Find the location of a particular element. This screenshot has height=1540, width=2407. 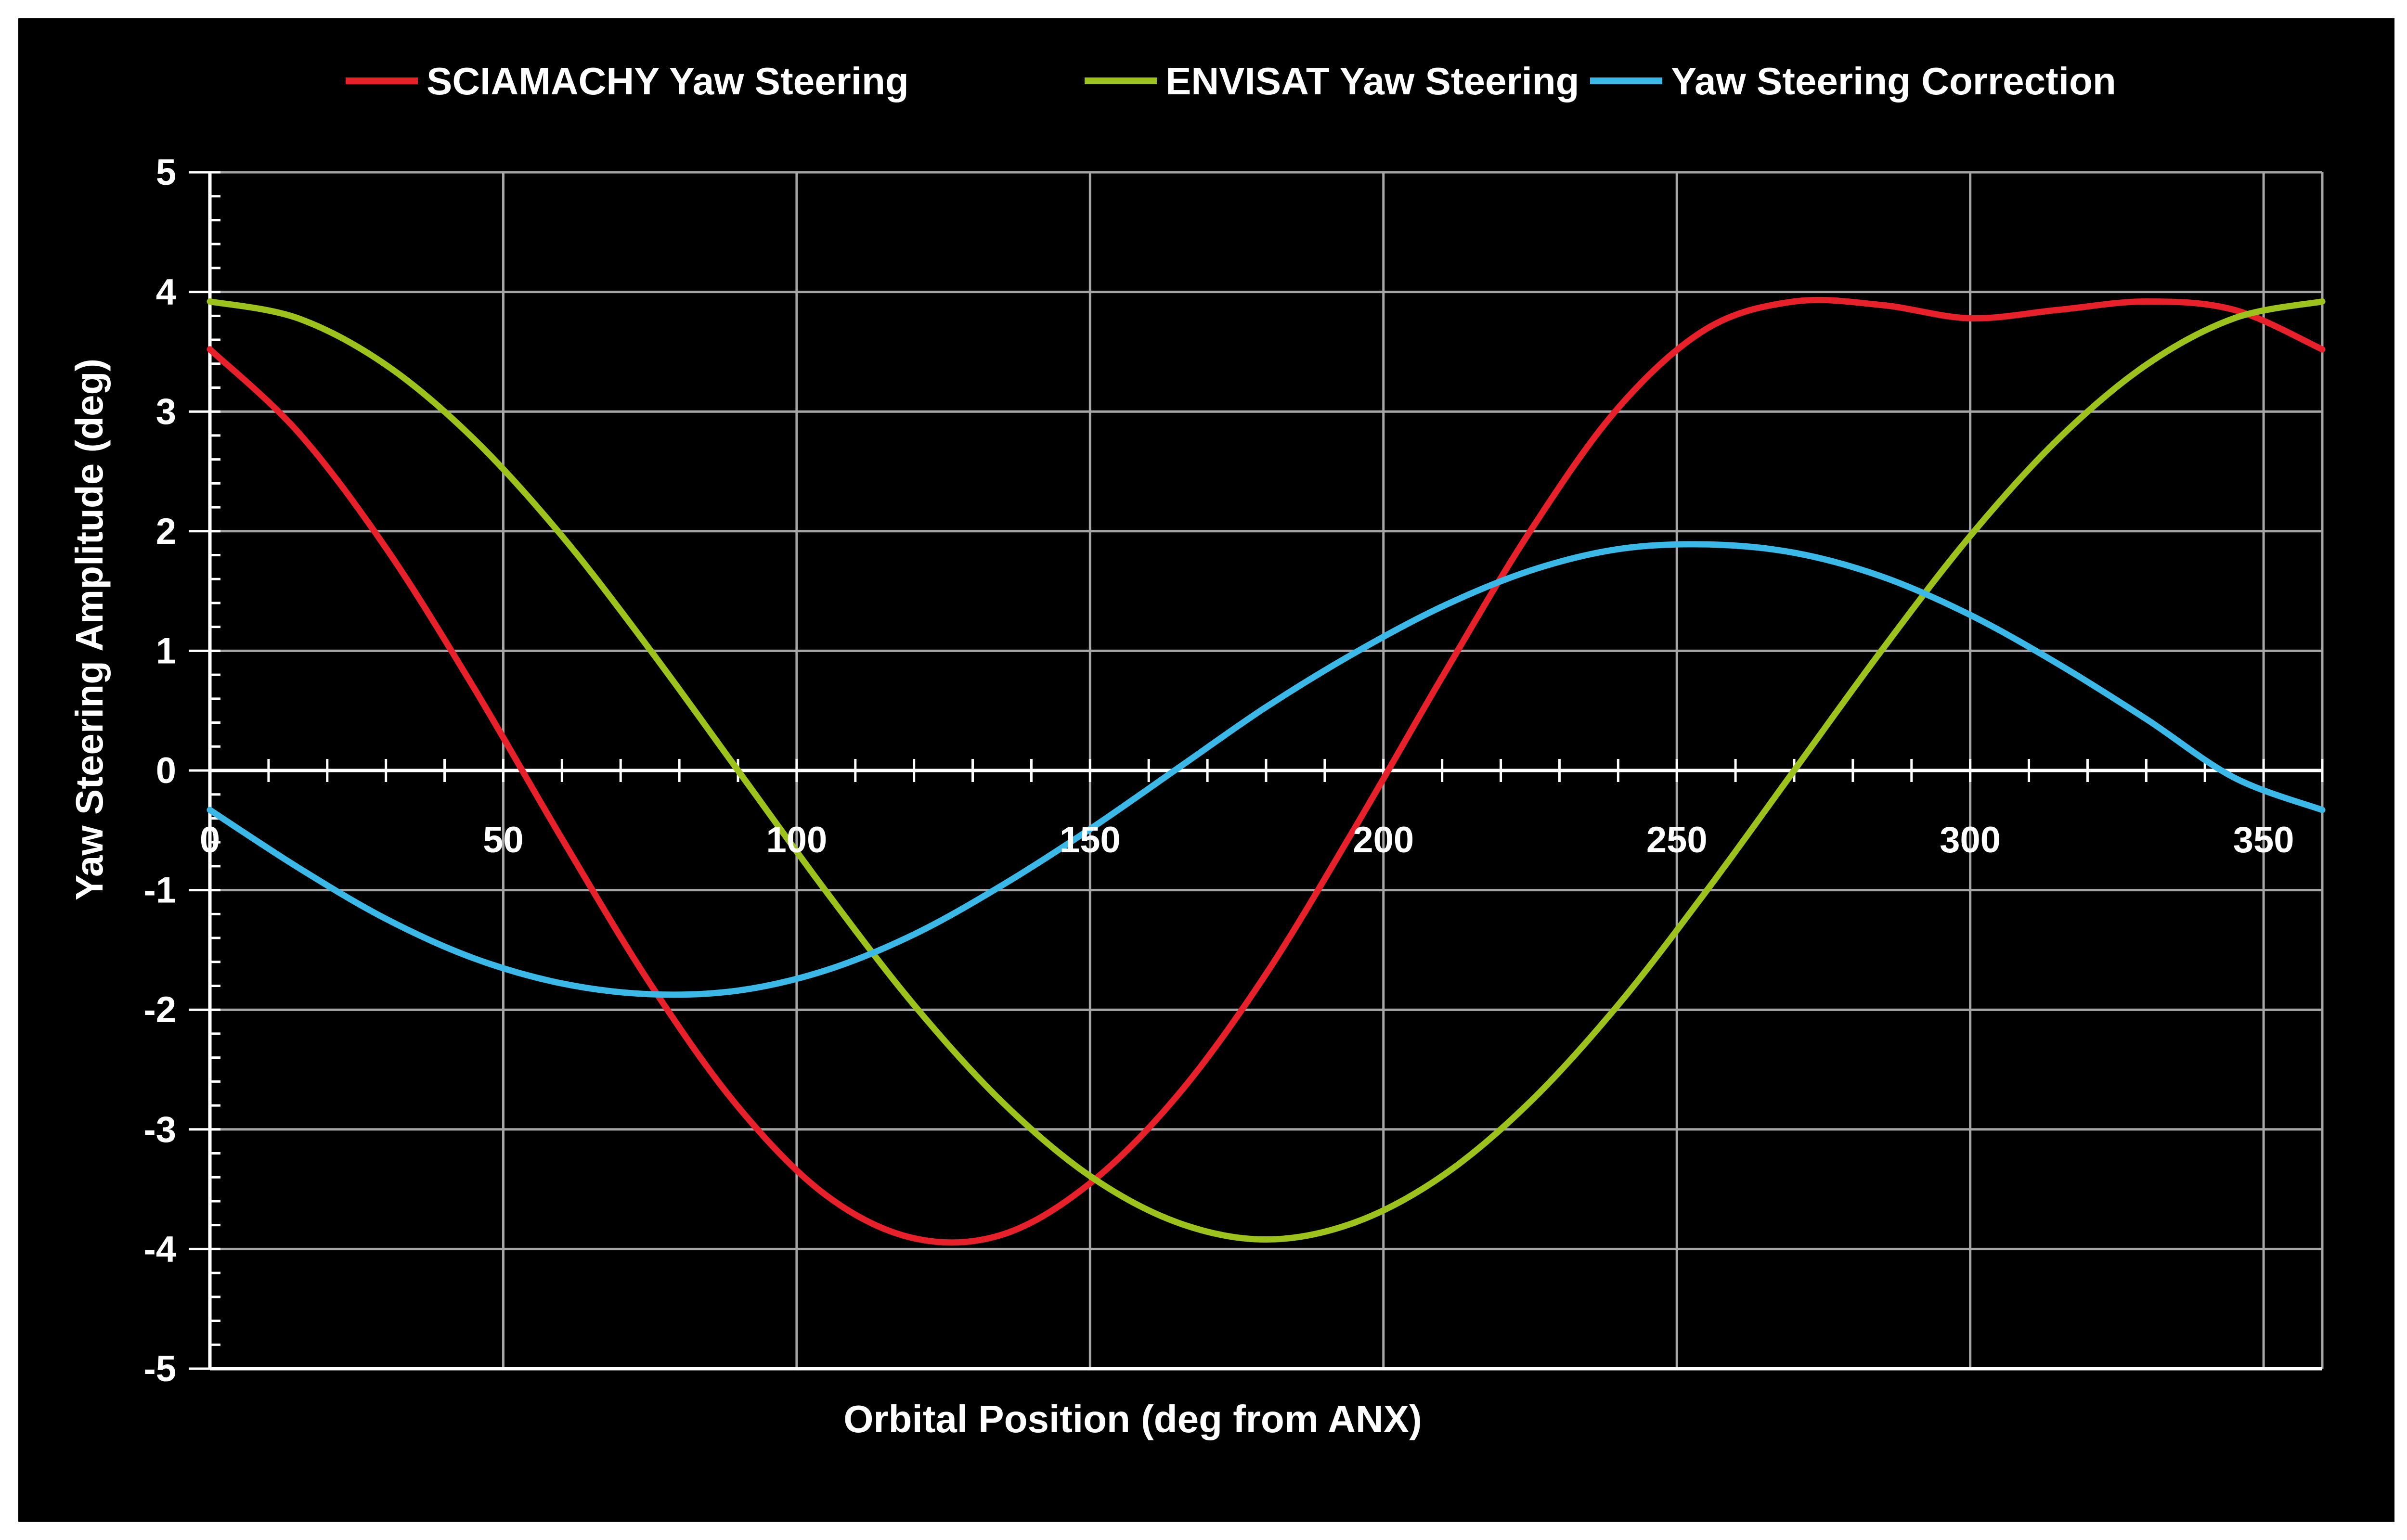

x-tick-label: 300 is located at coordinates (1970, 840).